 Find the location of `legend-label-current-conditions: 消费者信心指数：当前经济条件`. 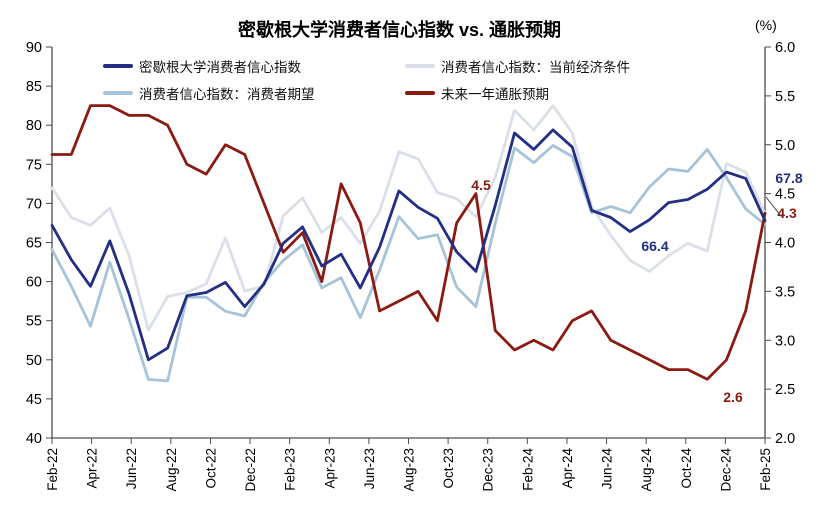

legend-label-current-conditions: 消费者信心指数：当前经济条件 is located at coordinates (535, 67).